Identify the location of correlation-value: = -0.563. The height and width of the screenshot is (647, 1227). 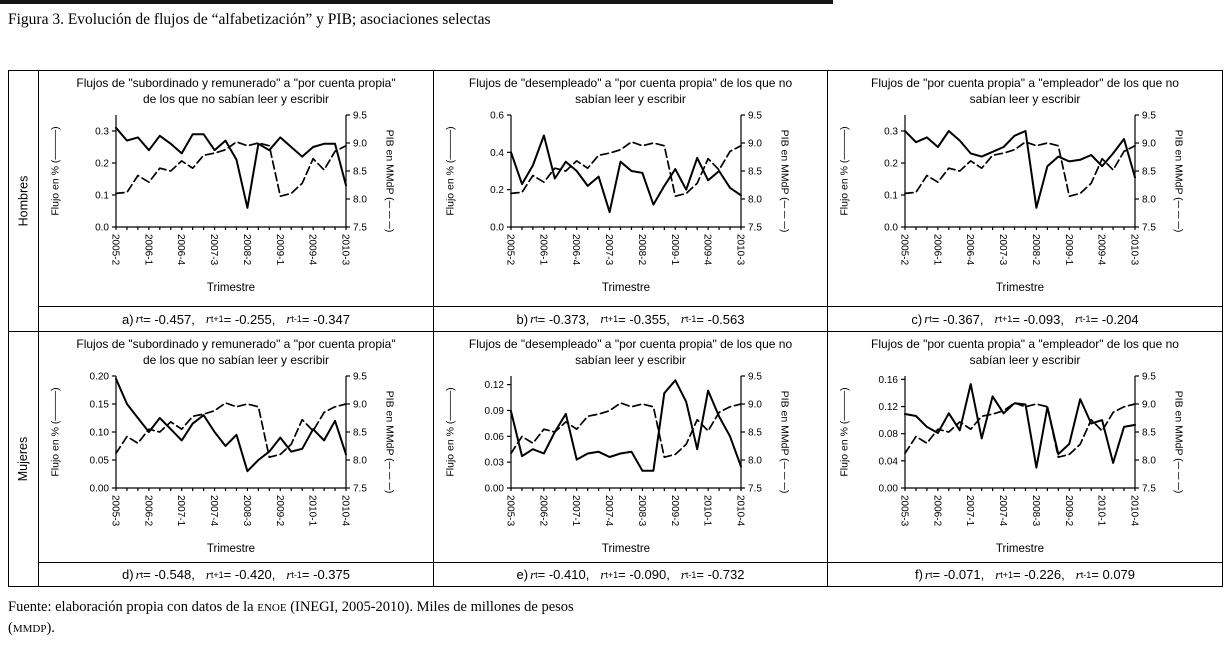
(720, 319).